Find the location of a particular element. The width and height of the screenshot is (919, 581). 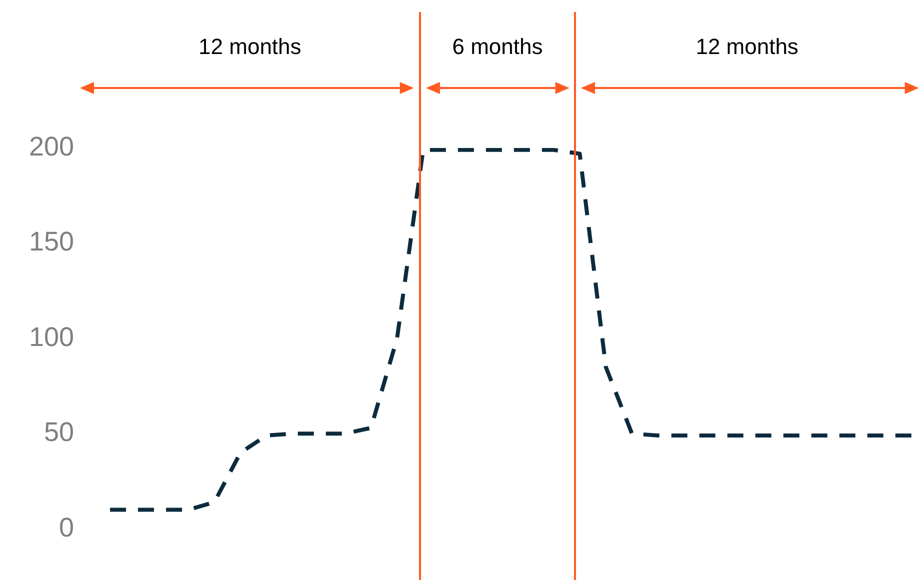

y-tick-label: 0 is located at coordinates (66, 527).